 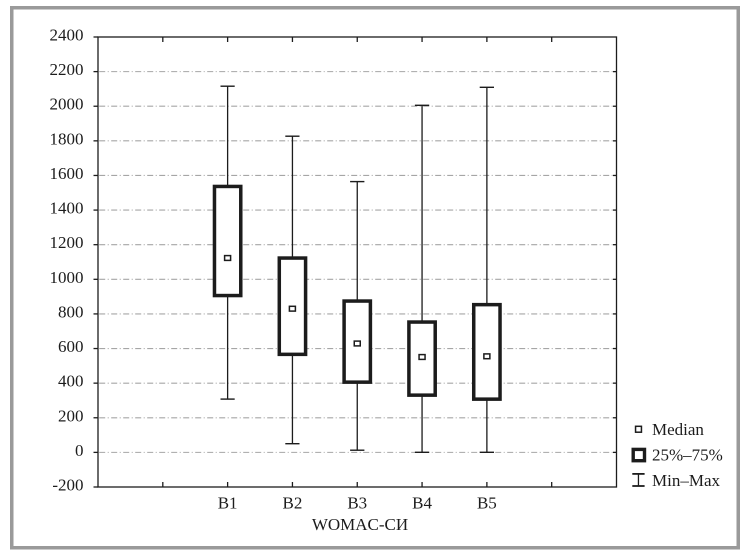 What do you see at coordinates (67, 277) in the screenshot?
I see `svg-text: 1000` at bounding box center [67, 277].